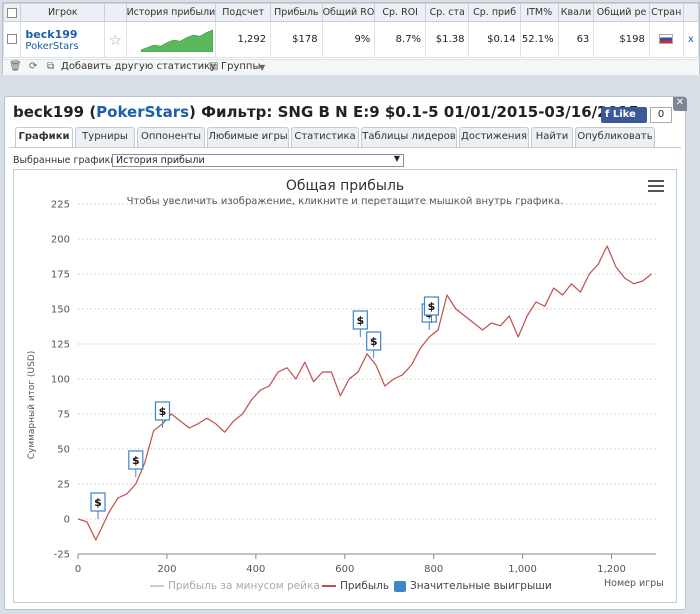 The width and height of the screenshot is (700, 614). Describe the element at coordinates (473, 586) in the screenshot. I see `legend-item: Значительные выигрыши` at that location.